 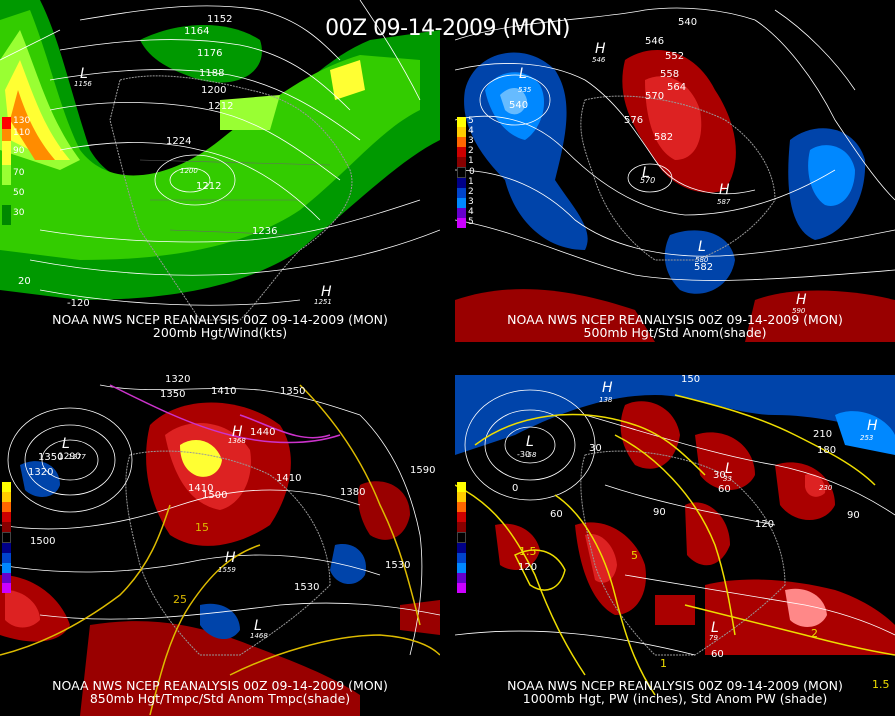 What do you see at coordinates (353, 492) in the screenshot?
I see `contour-label: 1380` at bounding box center [353, 492].